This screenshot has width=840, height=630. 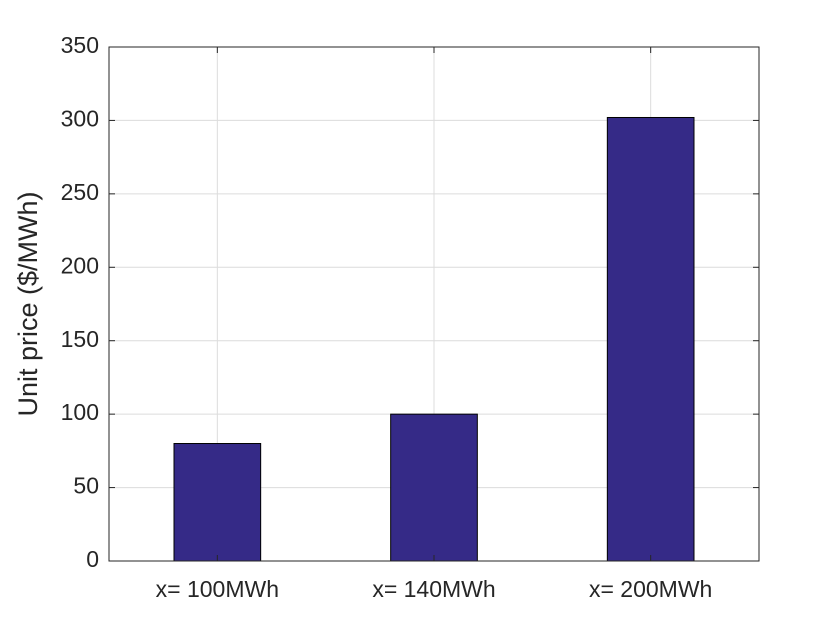 What do you see at coordinates (80, 339) in the screenshot?
I see `y-tick-label: 150` at bounding box center [80, 339].